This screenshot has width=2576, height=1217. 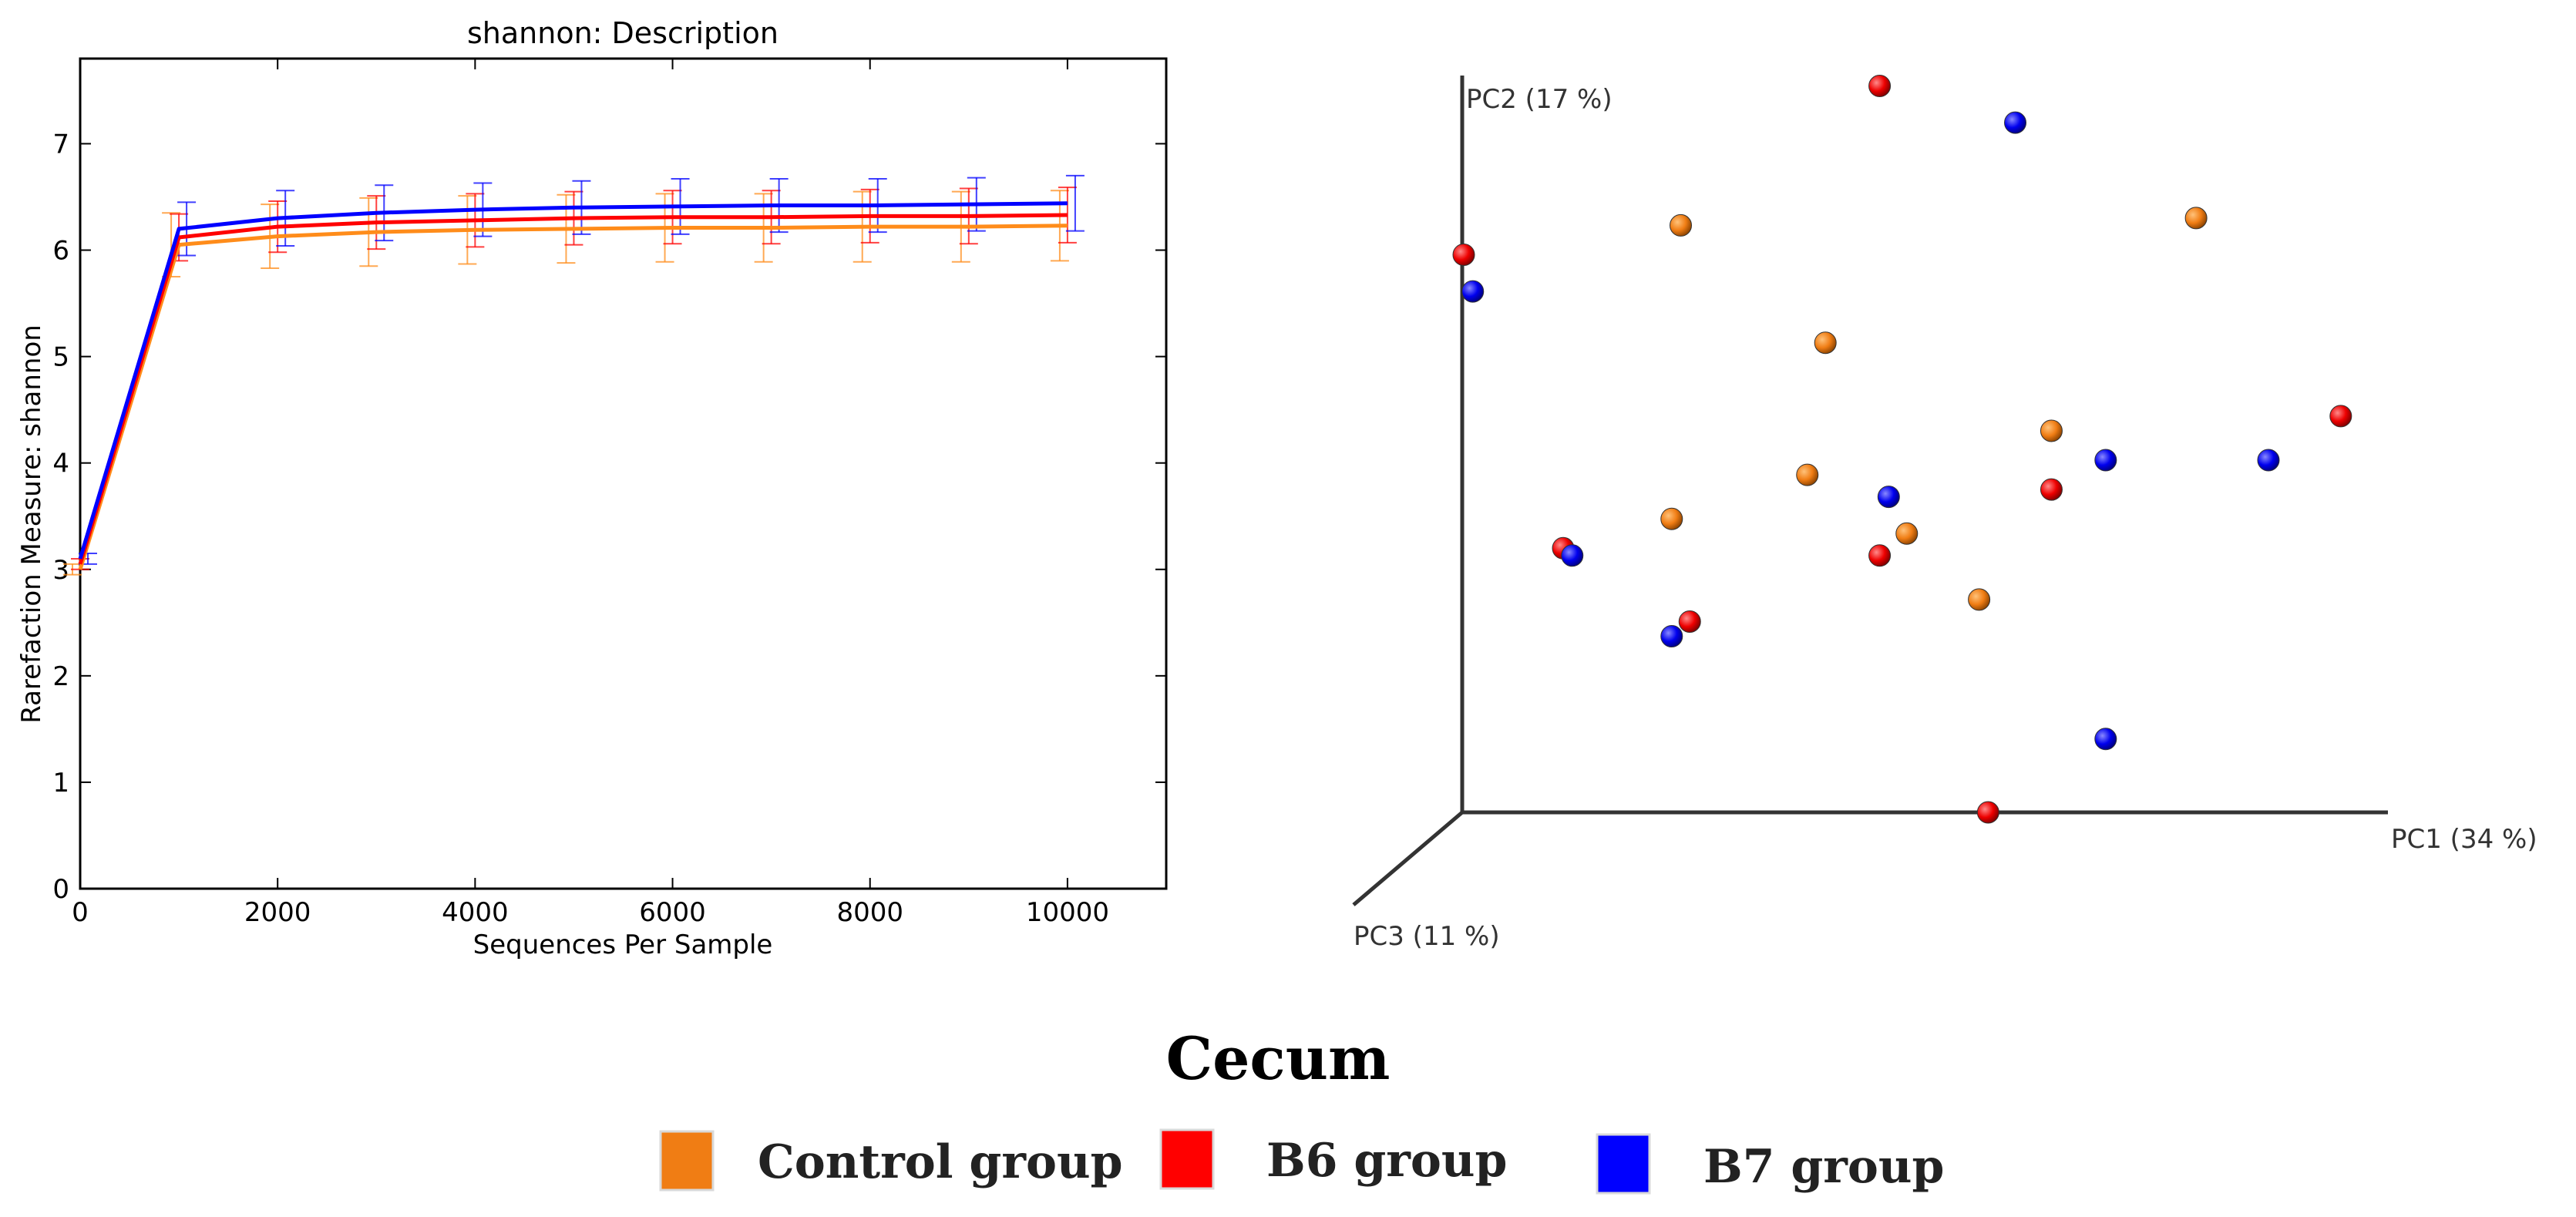 I want to click on pc3-axis-line, so click(x=1408, y=858).